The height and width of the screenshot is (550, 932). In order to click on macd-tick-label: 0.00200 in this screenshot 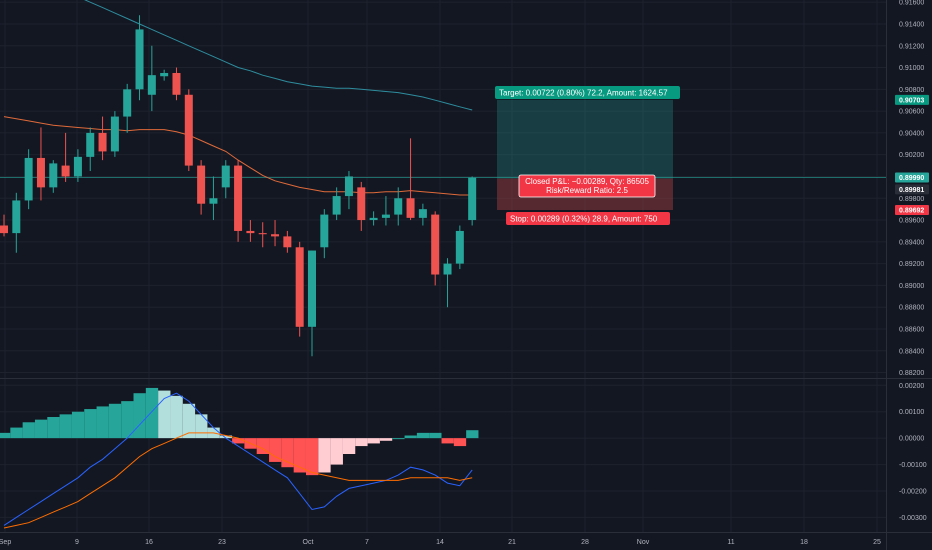, I will do `click(911, 386)`.